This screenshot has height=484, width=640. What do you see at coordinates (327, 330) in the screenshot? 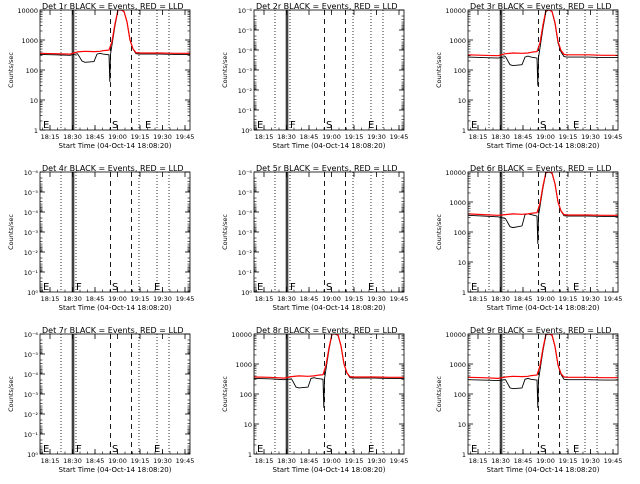
I see `panel-title: Det 8r BLACK = Events, RED = LLD` at bounding box center [327, 330].